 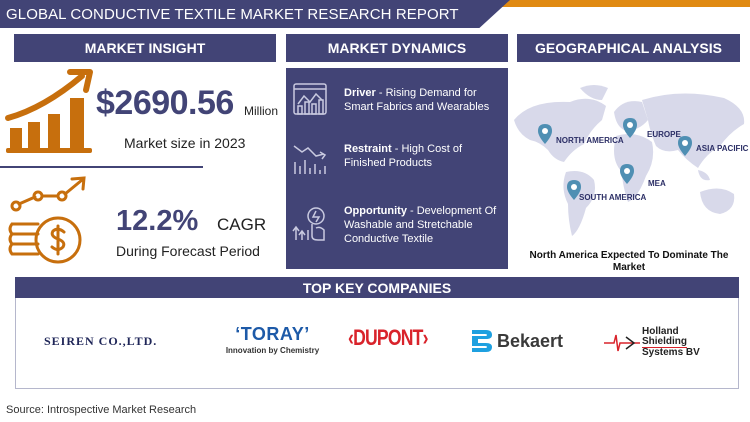 I want to click on insight-divider, so click(x=101, y=167).